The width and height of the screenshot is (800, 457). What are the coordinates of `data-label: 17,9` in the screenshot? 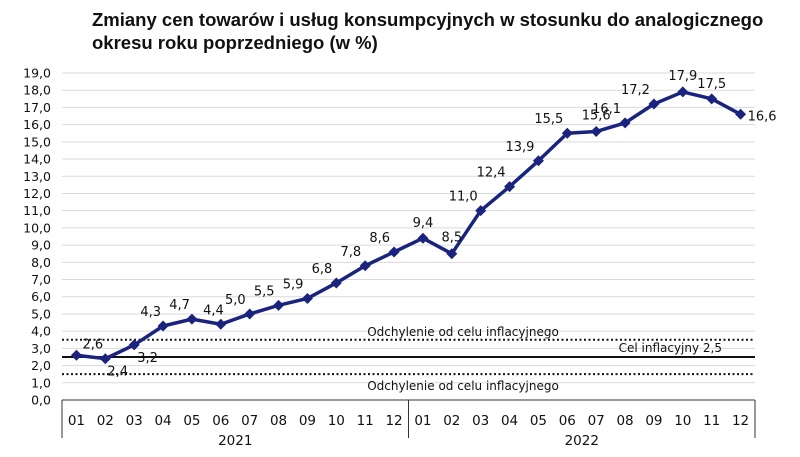 It's located at (682, 76).